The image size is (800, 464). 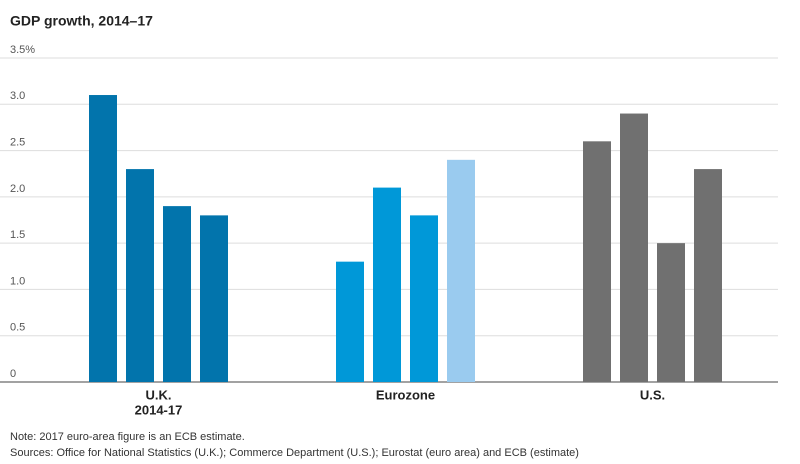 I want to click on y-tick-label: 1.0, so click(x=17, y=281).